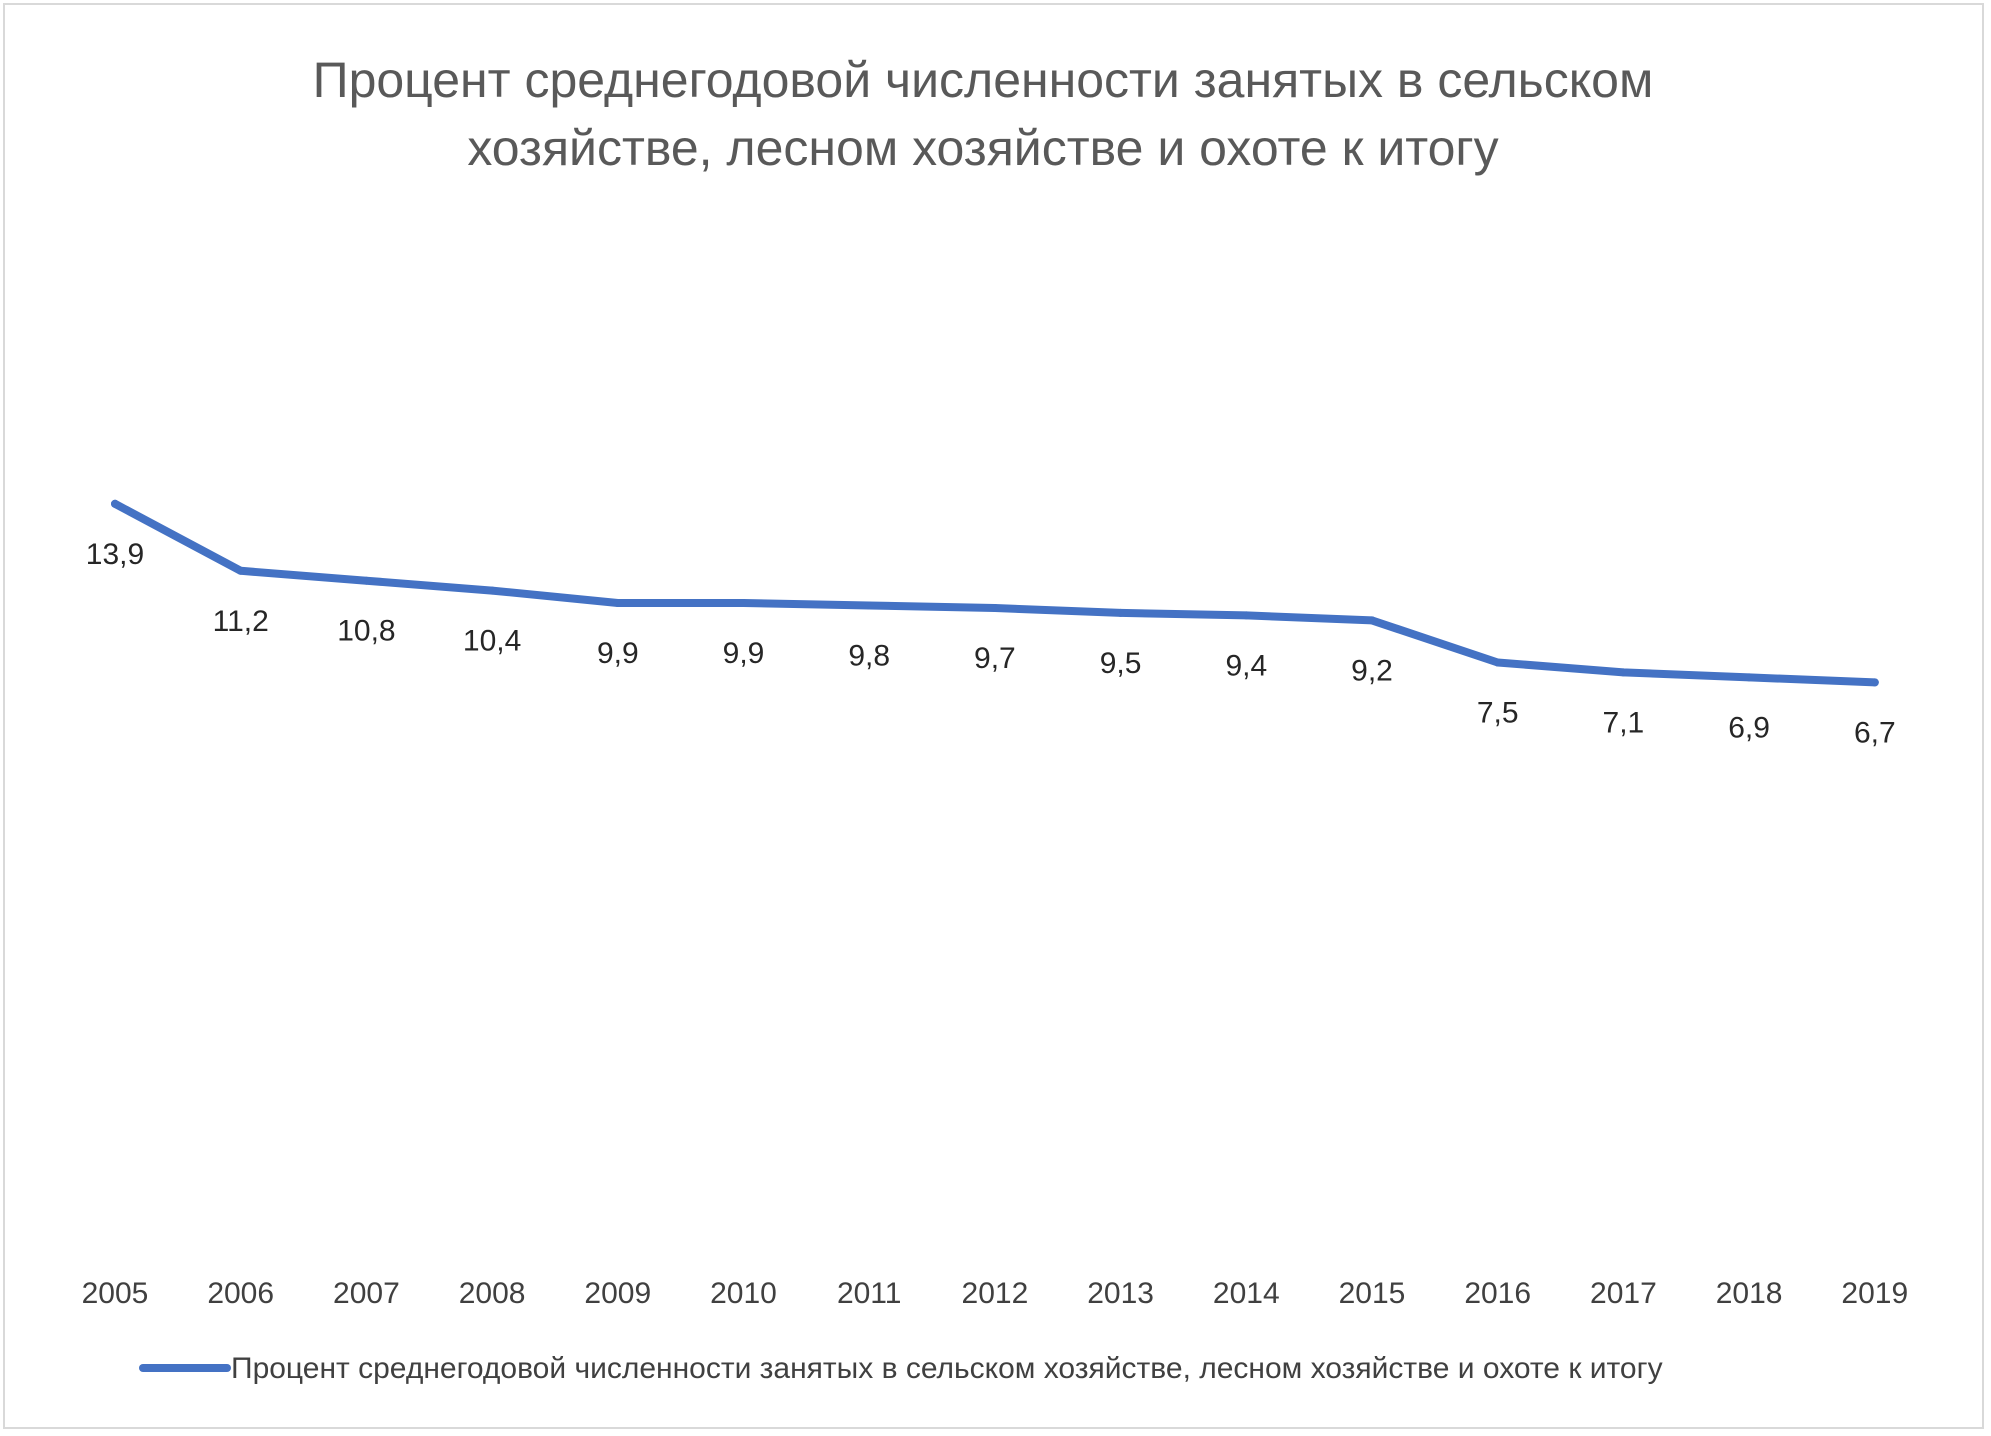 This screenshot has width=1991, height=1436. What do you see at coordinates (366, 580) in the screenshot?
I see `data-point-2007` at bounding box center [366, 580].